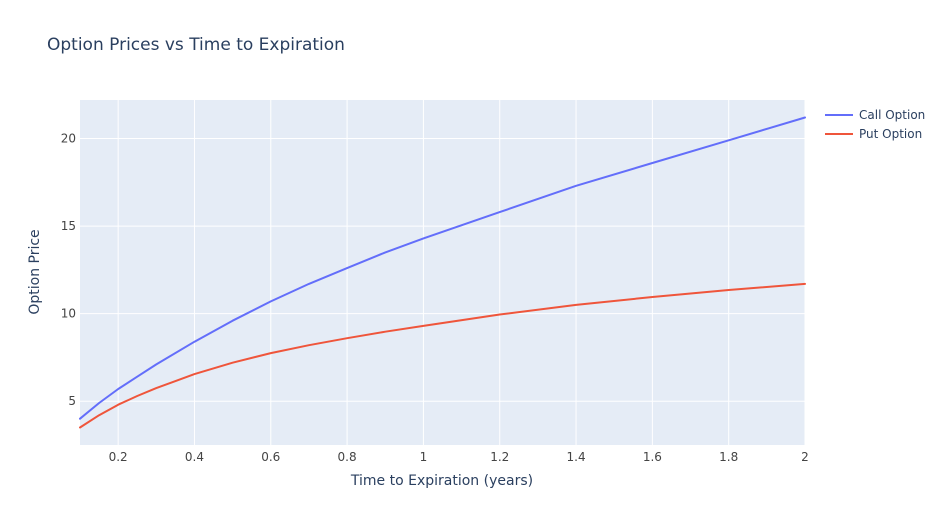 The width and height of the screenshot is (944, 529). I want to click on x-tick-label: 2, so click(805, 457).